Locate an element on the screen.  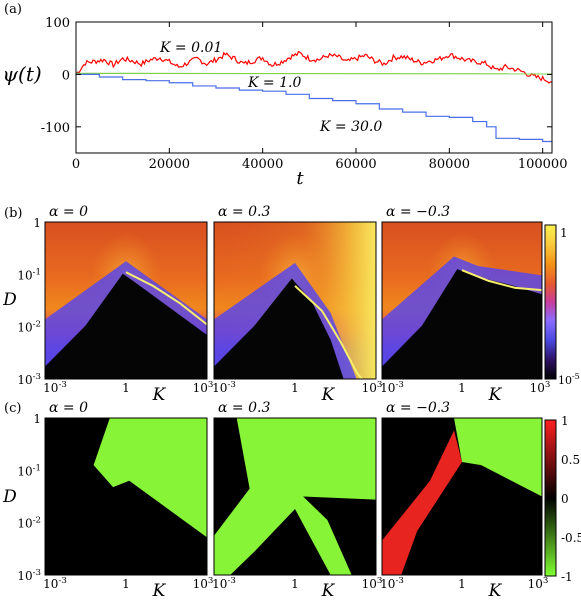
panel-c-label: (c) is located at coordinates (12, 408).